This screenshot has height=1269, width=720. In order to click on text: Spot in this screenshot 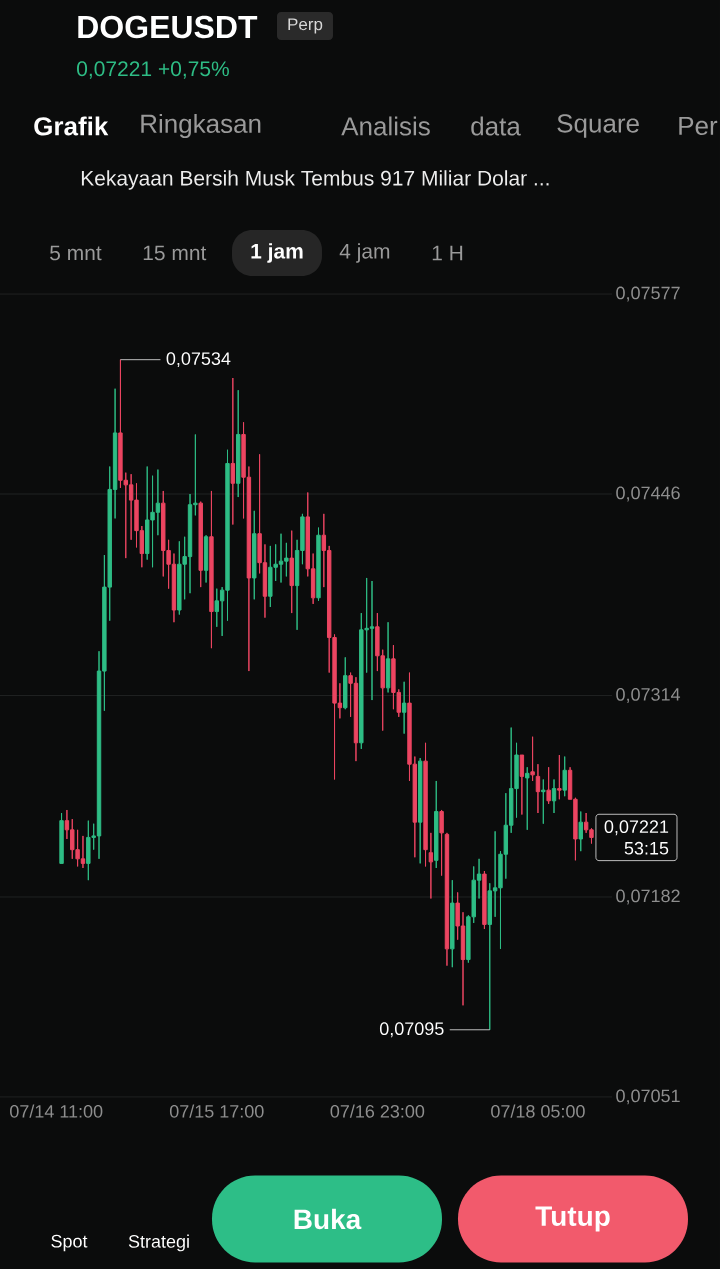, I will do `click(69, 1243)`.